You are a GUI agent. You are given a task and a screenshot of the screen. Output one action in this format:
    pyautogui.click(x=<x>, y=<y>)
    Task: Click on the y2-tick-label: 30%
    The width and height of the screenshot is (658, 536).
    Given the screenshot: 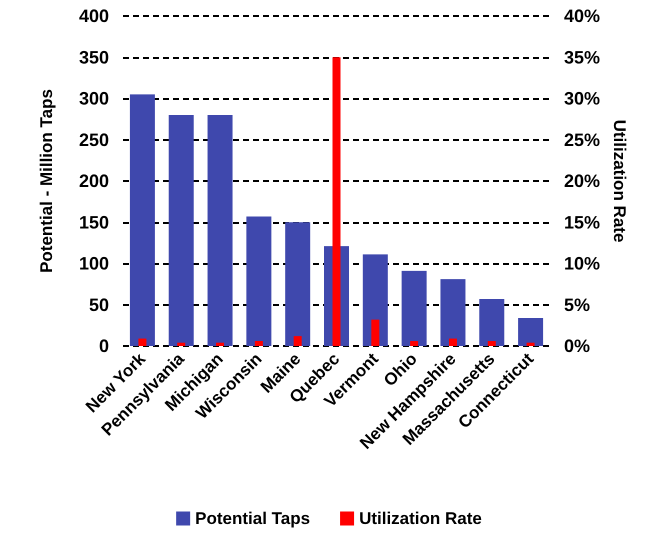 What is the action you would take?
    pyautogui.click(x=582, y=98)
    